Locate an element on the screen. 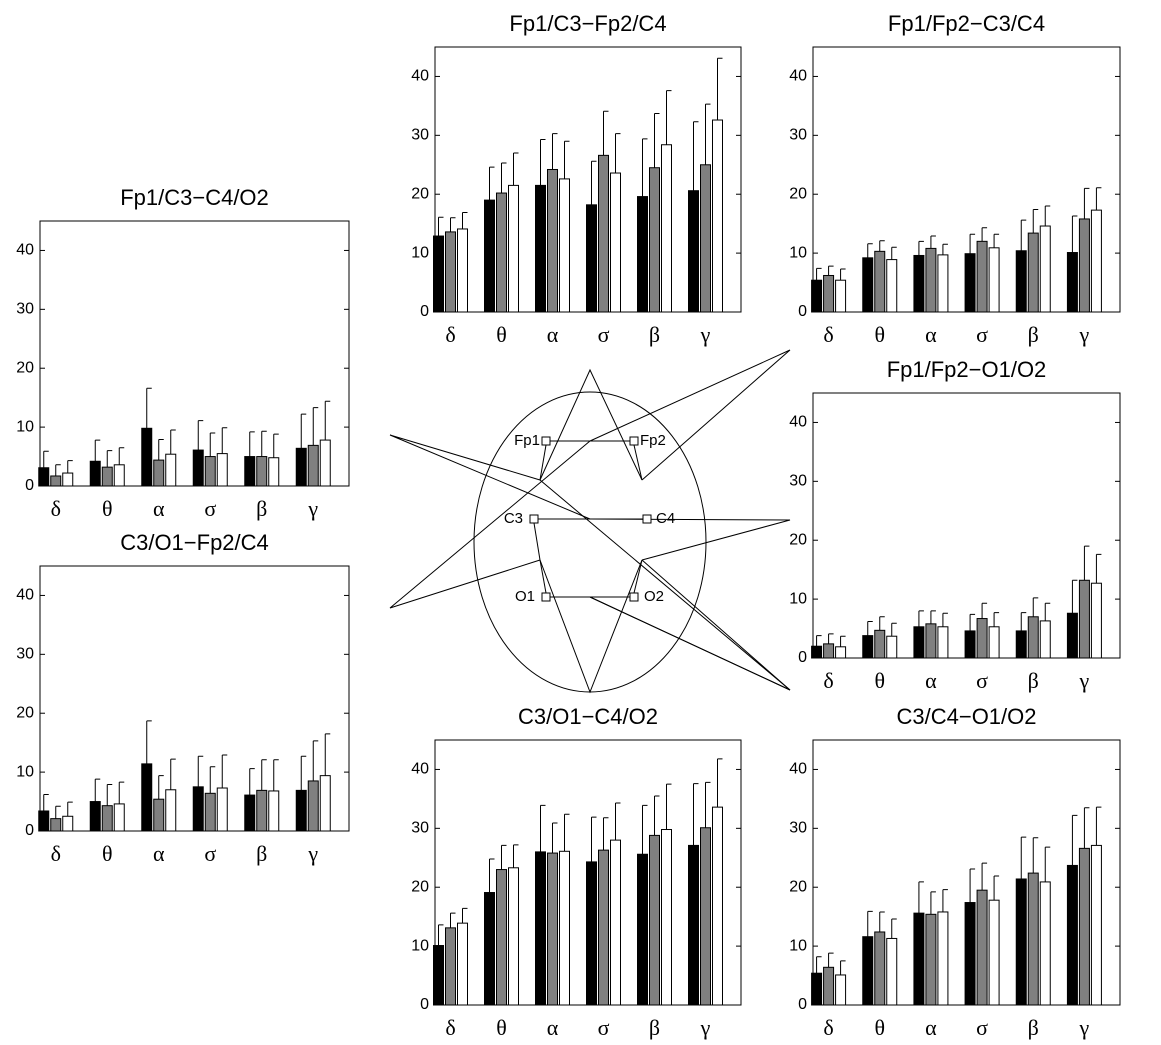 The height and width of the screenshot is (1045, 1161). chart-title: C3/C4−O1/O2 is located at coordinates (966, 716).